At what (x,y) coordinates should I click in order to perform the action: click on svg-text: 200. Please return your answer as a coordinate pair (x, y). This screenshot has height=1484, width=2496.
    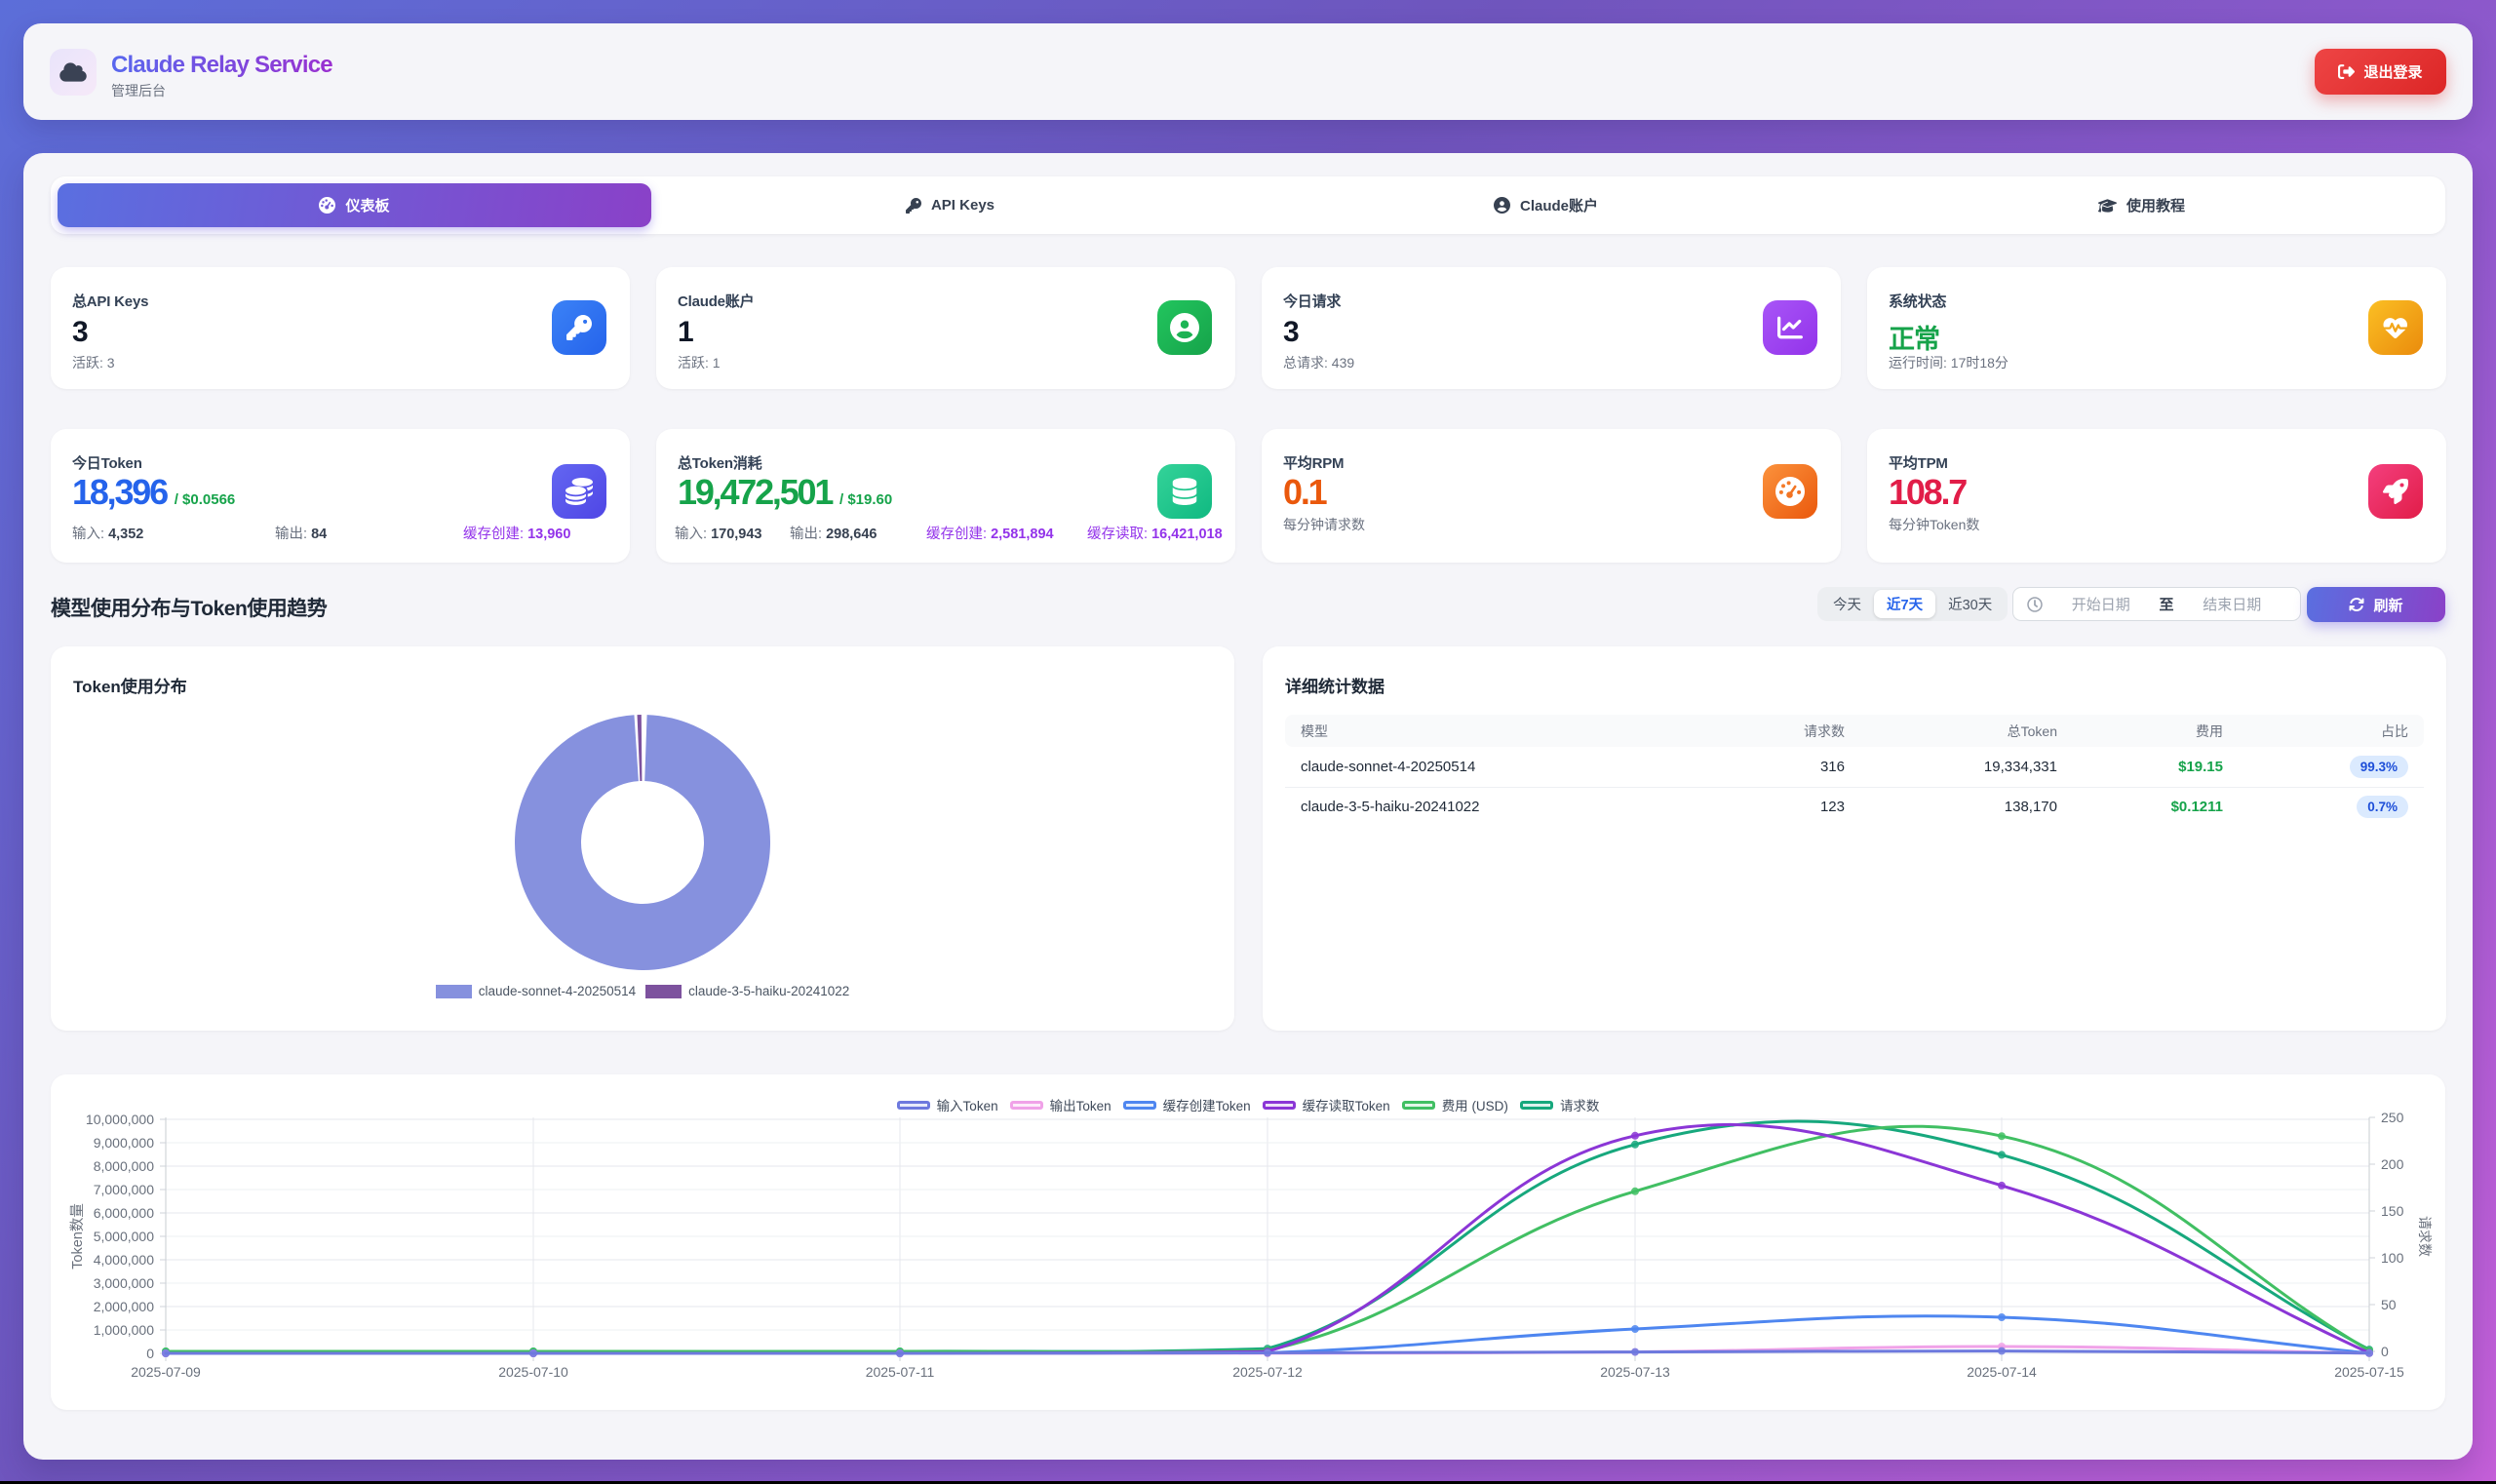
    Looking at the image, I should click on (2392, 1164).